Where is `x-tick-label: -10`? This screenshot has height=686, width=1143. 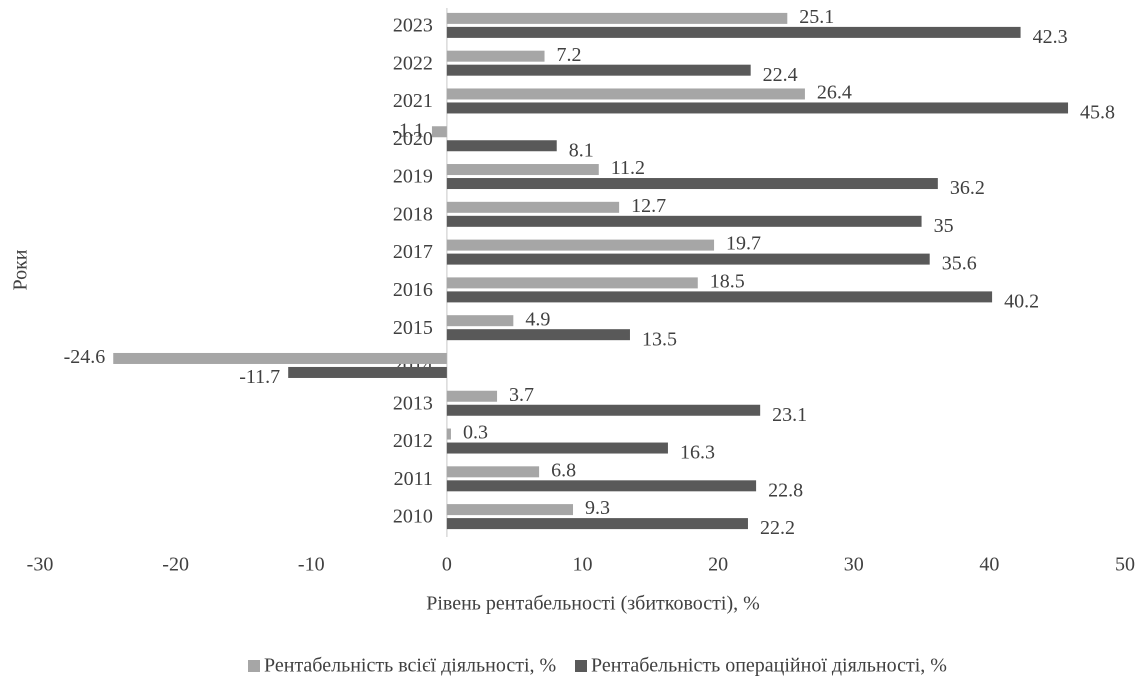 x-tick-label: -10 is located at coordinates (311, 565).